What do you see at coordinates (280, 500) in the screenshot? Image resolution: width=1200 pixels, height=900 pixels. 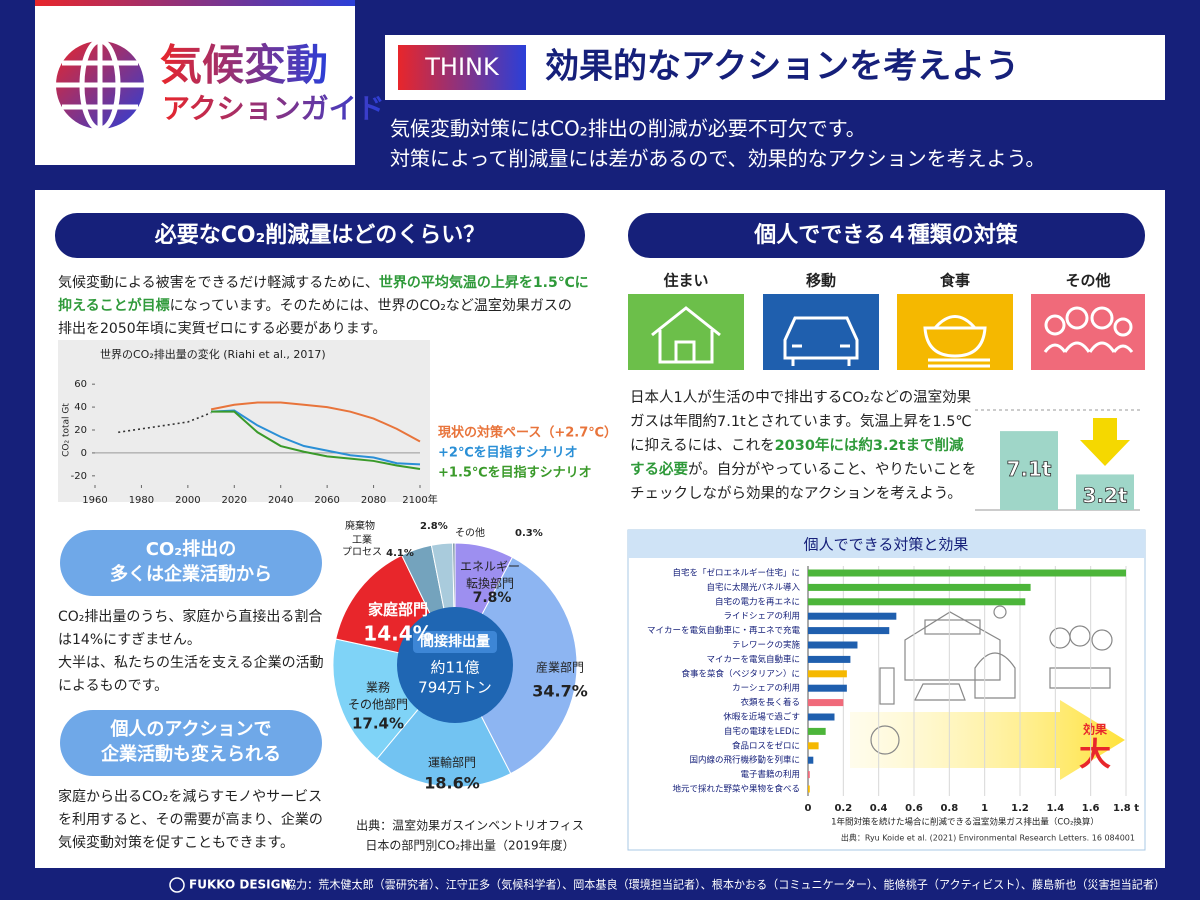 I see `x-tick-label: 2040` at bounding box center [280, 500].